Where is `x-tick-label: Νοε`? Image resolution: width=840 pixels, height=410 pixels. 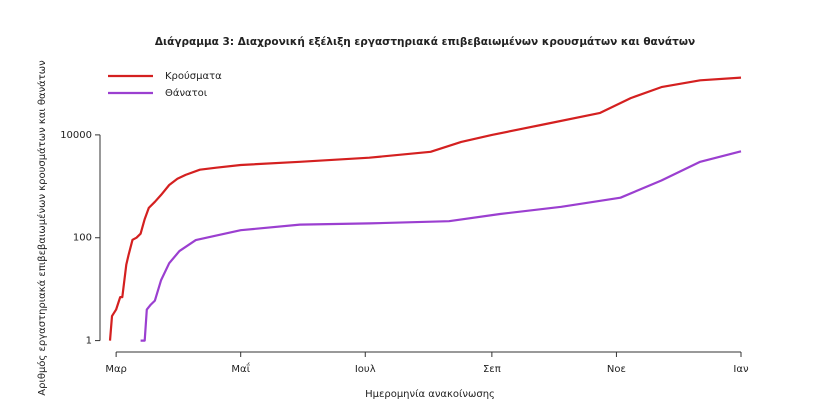
x-tick-label: Νοε is located at coordinates (616, 369).